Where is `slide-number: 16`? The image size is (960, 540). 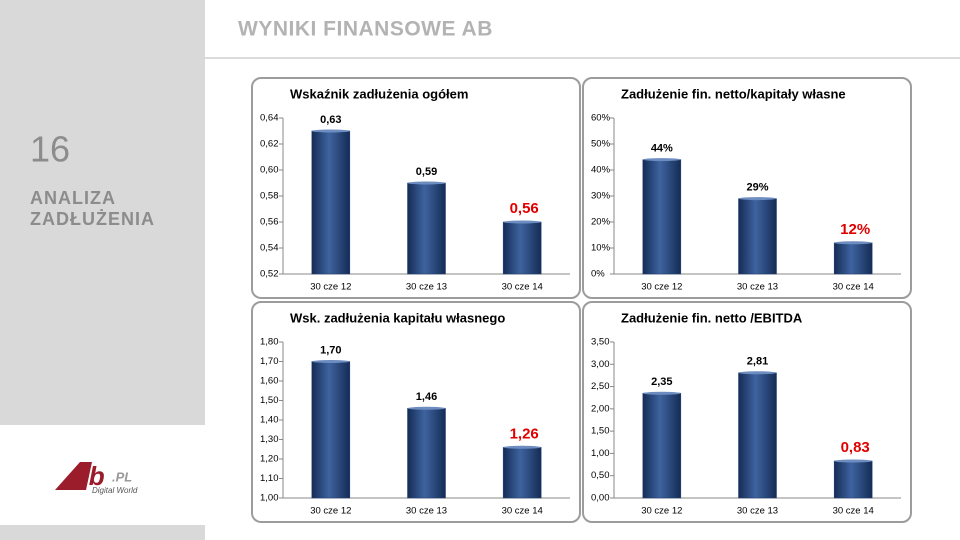 slide-number: 16 is located at coordinates (50, 149).